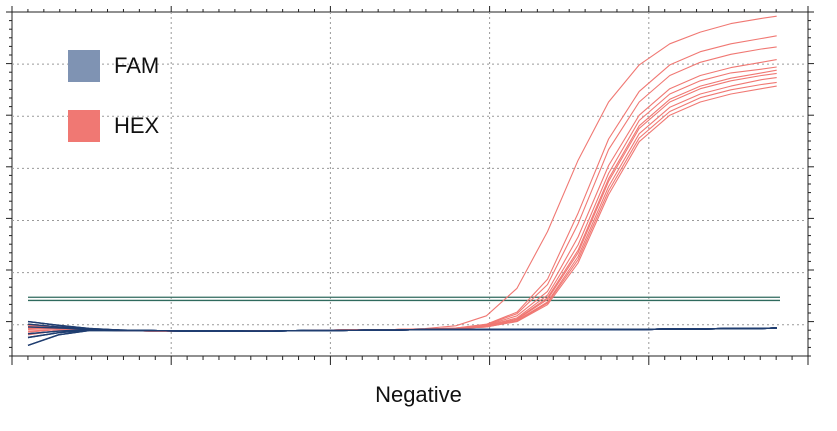 The image size is (837, 431). I want to click on legend-swatch-hex, so click(84, 126).